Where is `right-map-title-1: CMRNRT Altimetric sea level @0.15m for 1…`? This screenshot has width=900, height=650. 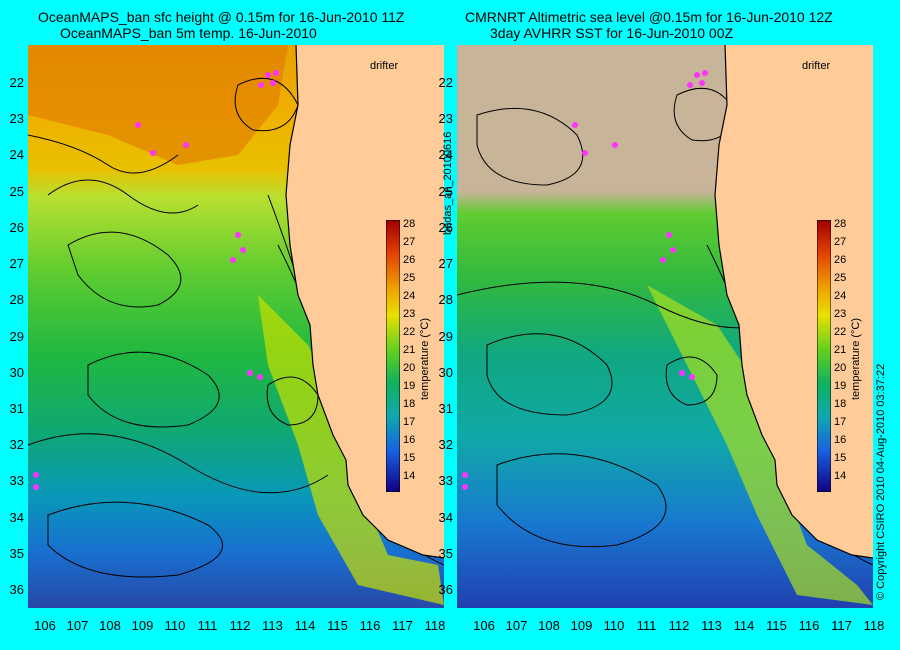
right-map-title-1: CMRNRT Altimetric sea level @0.15m for 1… is located at coordinates (649, 17).